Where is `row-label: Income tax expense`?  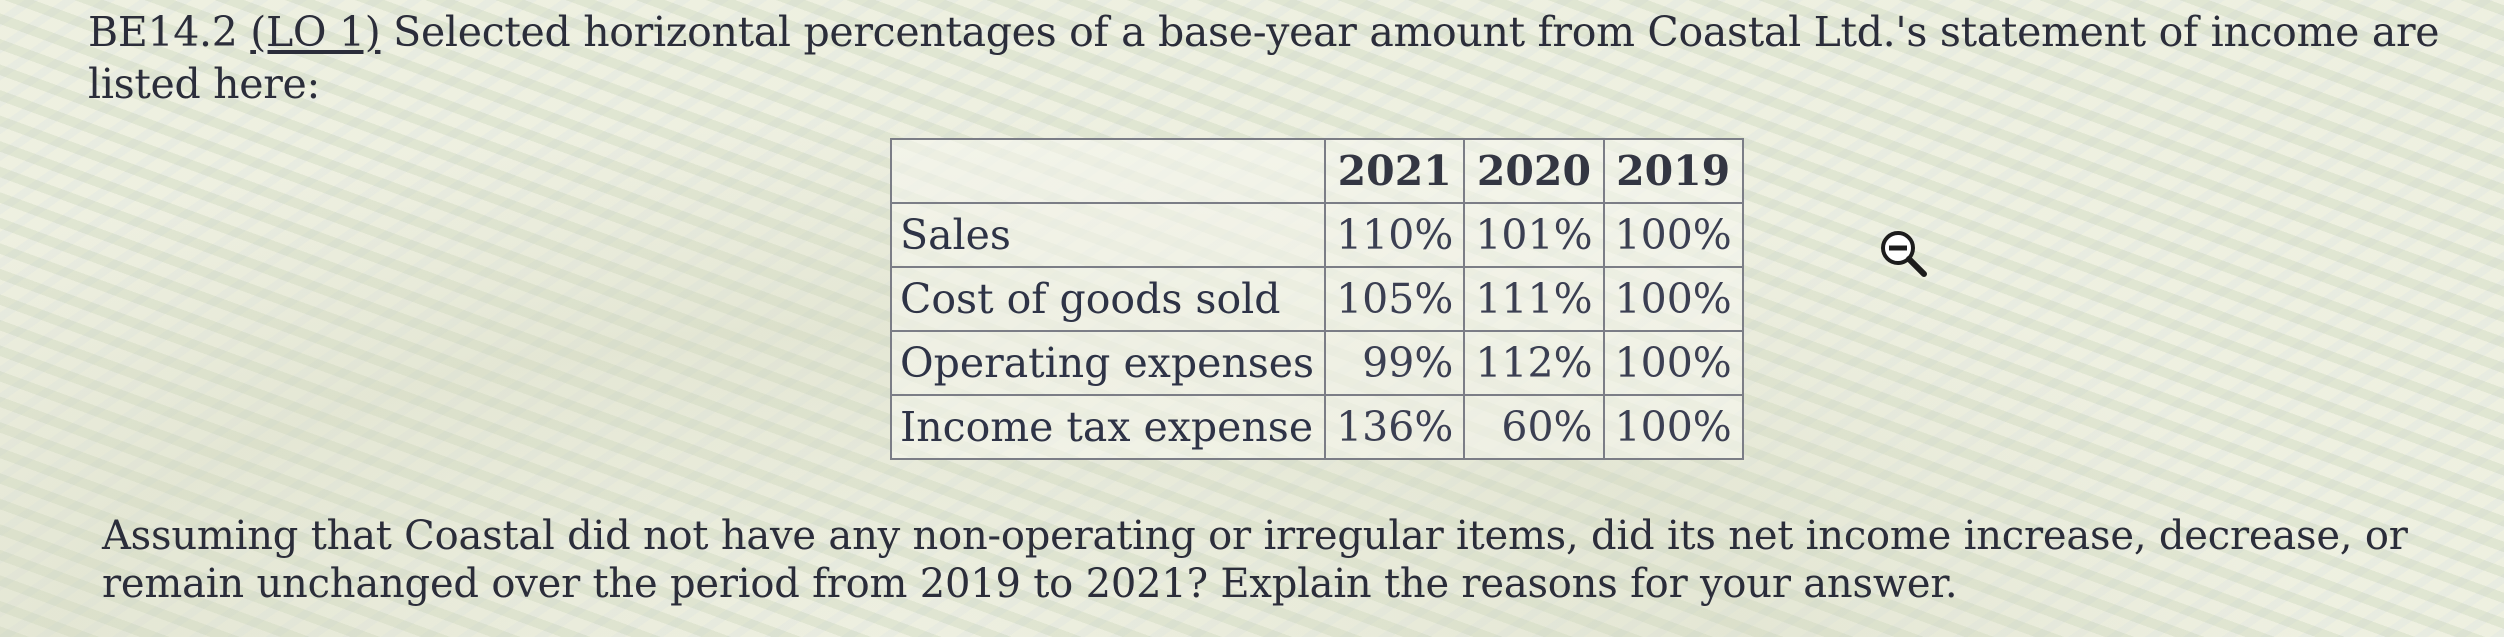
row-label: Income tax expense is located at coordinates (1108, 427).